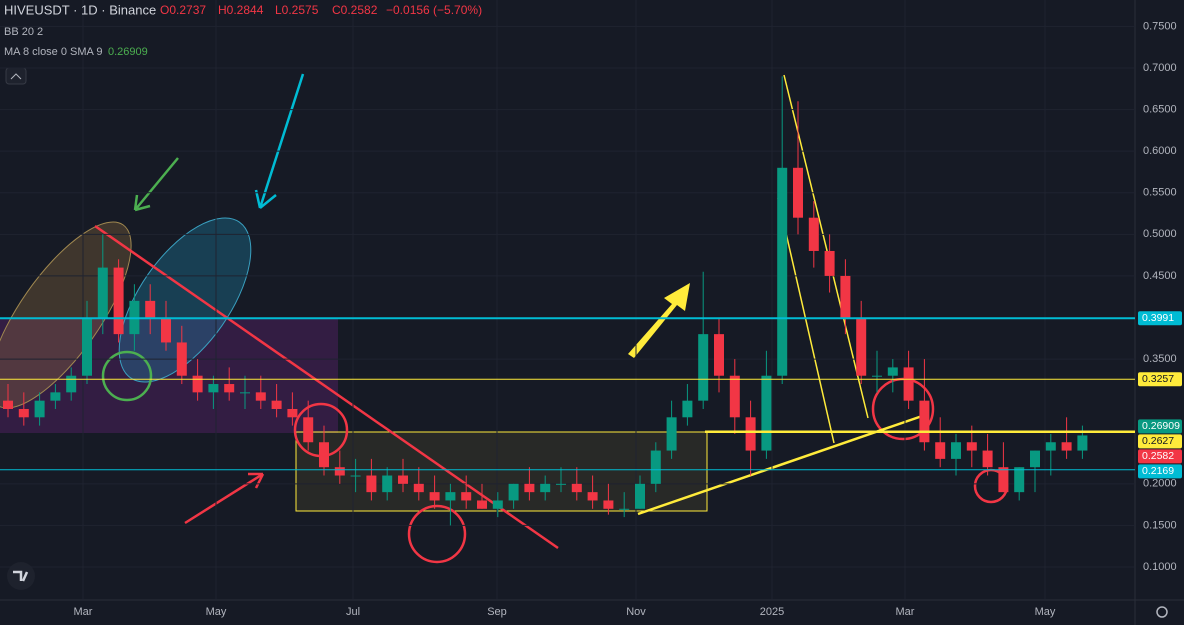 This screenshot has width=1184, height=625. I want to click on trend-line, so click(806, 320).